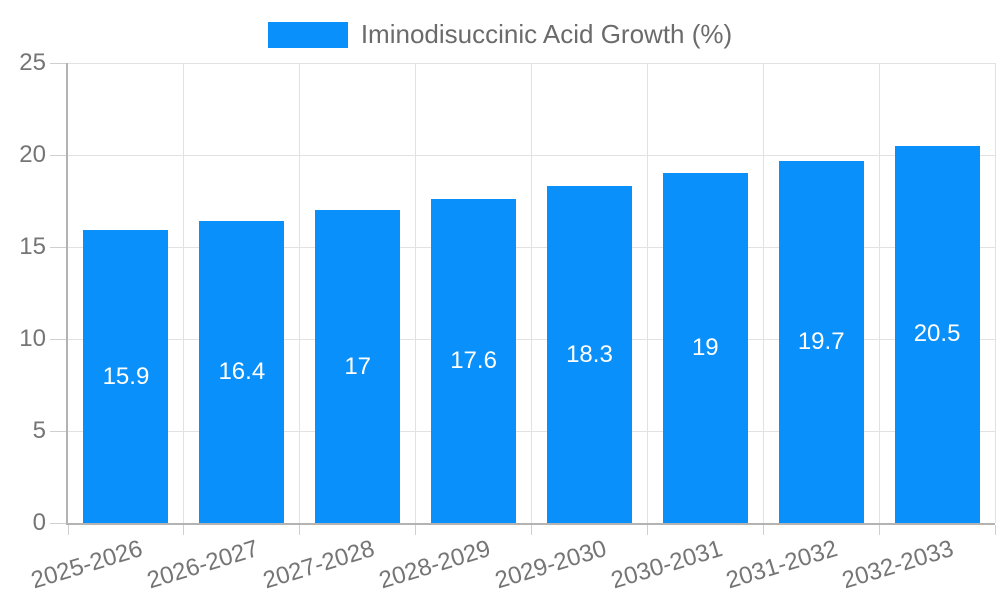 The image size is (1000, 600). I want to click on y-axis-line, so click(67, 294).